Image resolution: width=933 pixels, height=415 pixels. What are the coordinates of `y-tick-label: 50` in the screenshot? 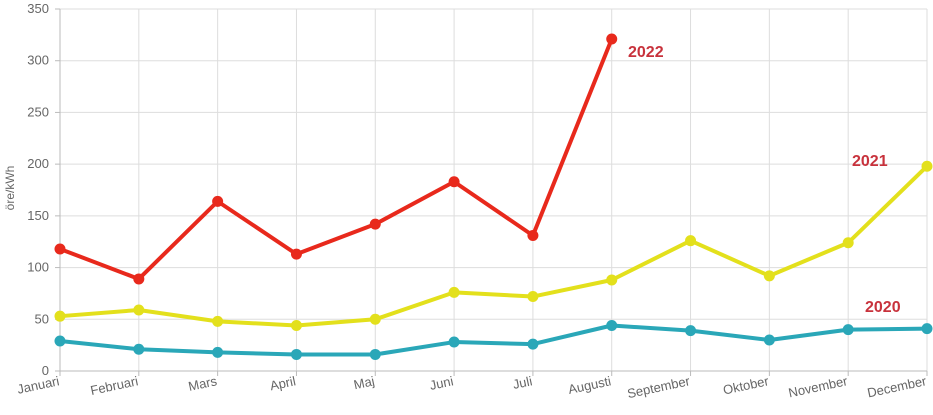 It's located at (42, 318).